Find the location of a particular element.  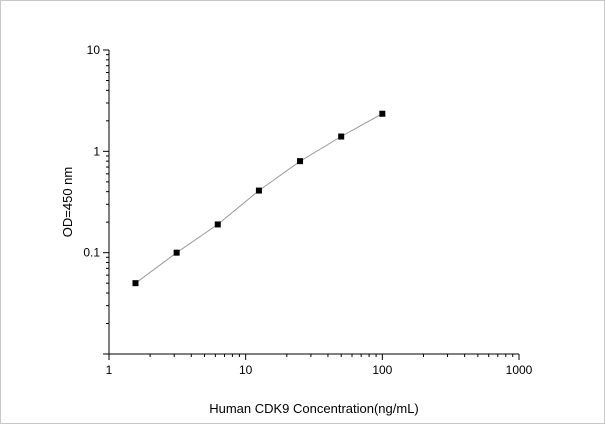

x-axis-title: Human CDK9 Concentration(ng/mL) is located at coordinates (314, 408).